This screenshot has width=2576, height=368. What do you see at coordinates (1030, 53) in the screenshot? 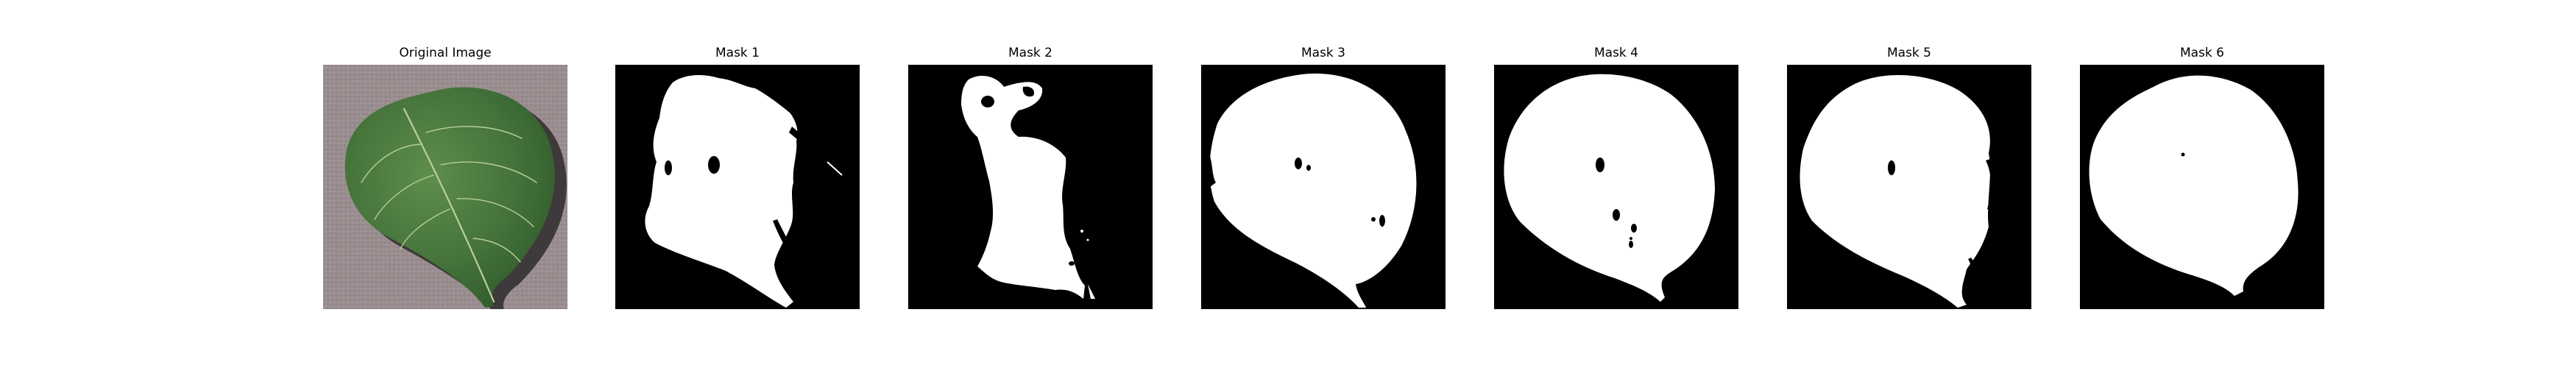
I see `panel-title: Mask 2` at bounding box center [1030, 53].